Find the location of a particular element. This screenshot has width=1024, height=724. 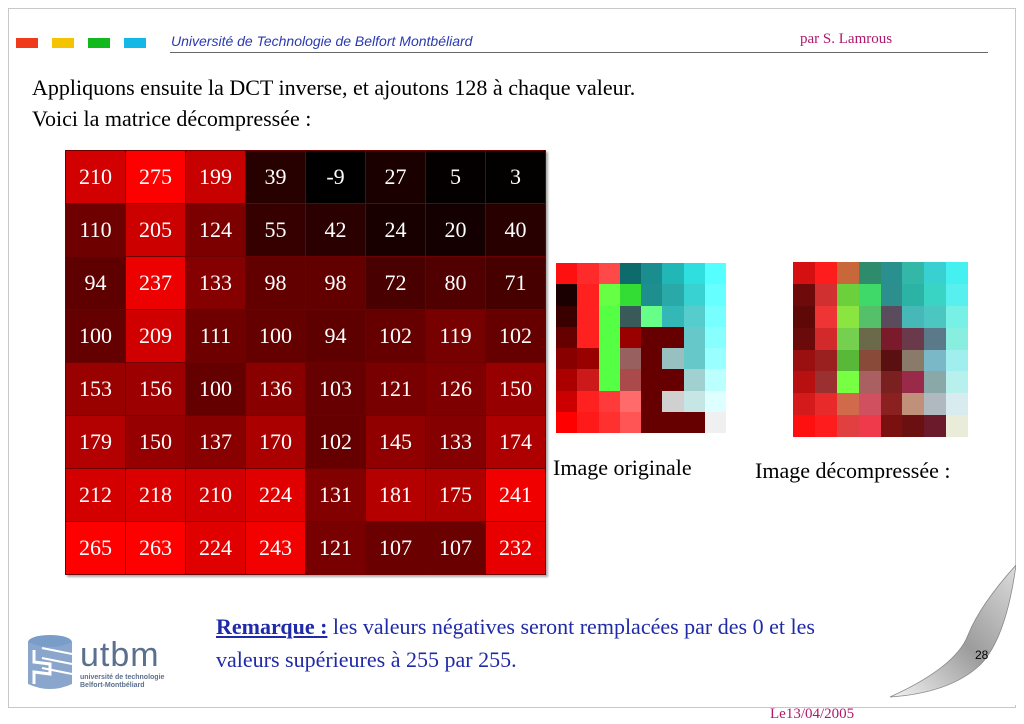

matrix-cell: 124 is located at coordinates (215, 230).